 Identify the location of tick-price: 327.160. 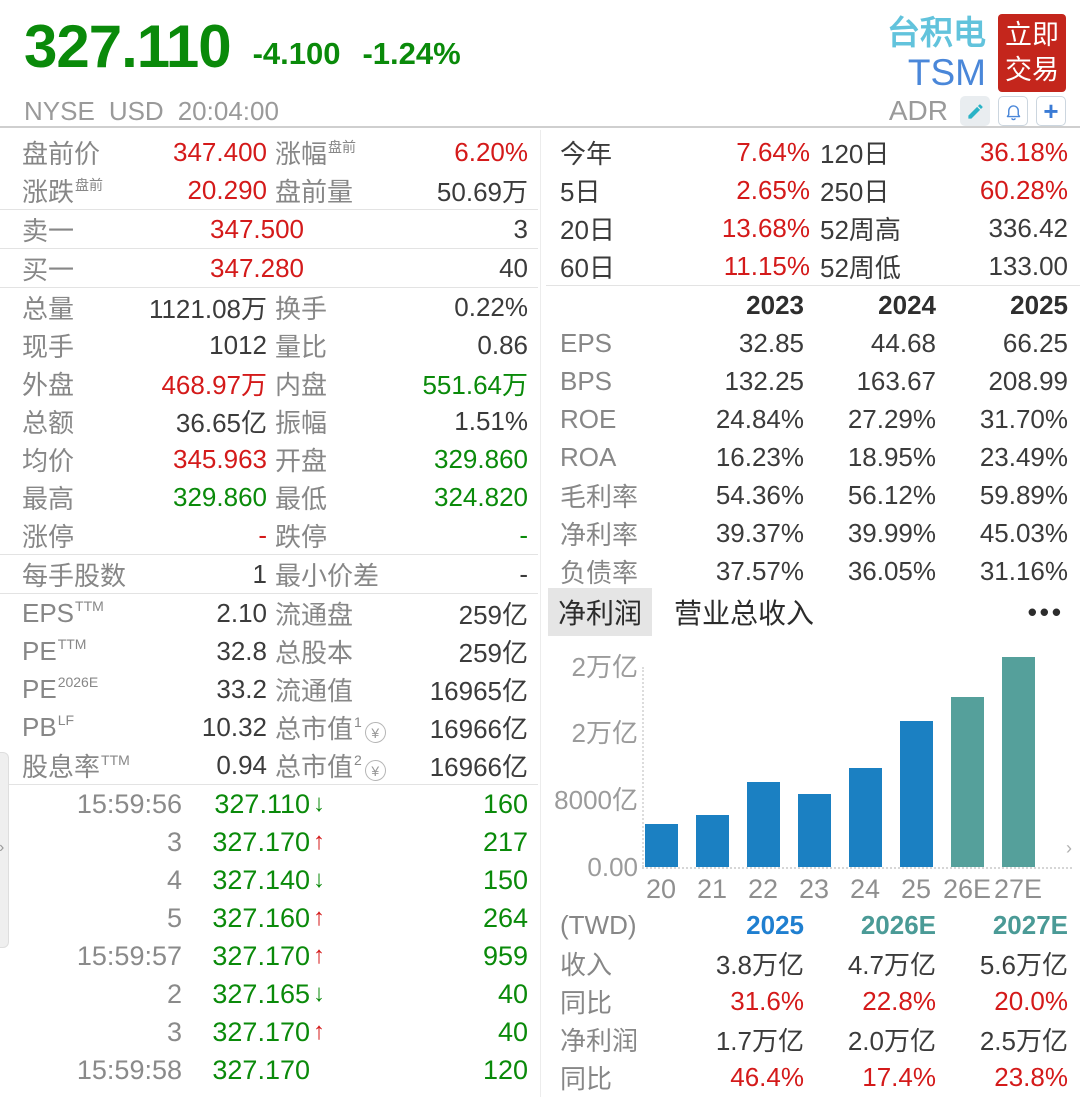
(261, 917).